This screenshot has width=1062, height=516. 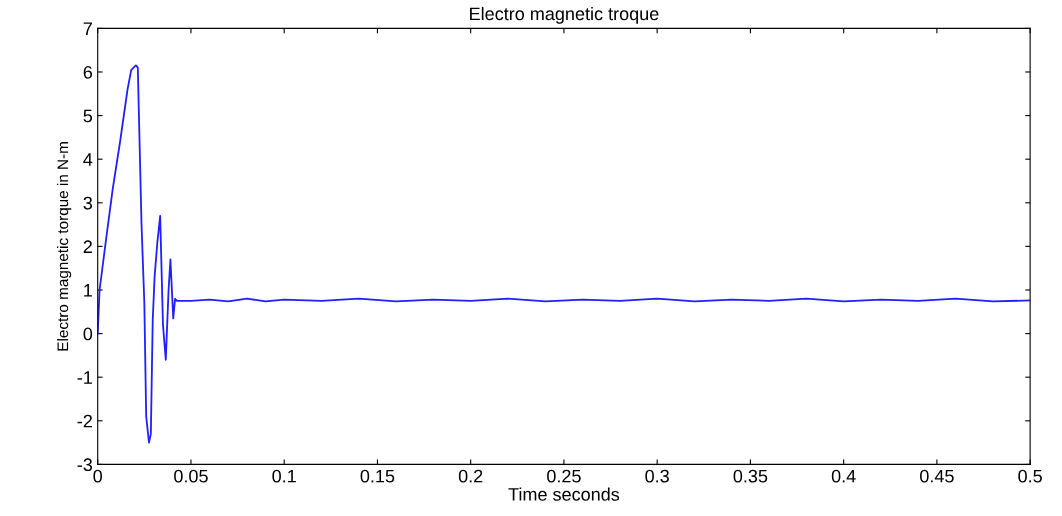 I want to click on x-tick-label: 0.45, so click(x=937, y=476).